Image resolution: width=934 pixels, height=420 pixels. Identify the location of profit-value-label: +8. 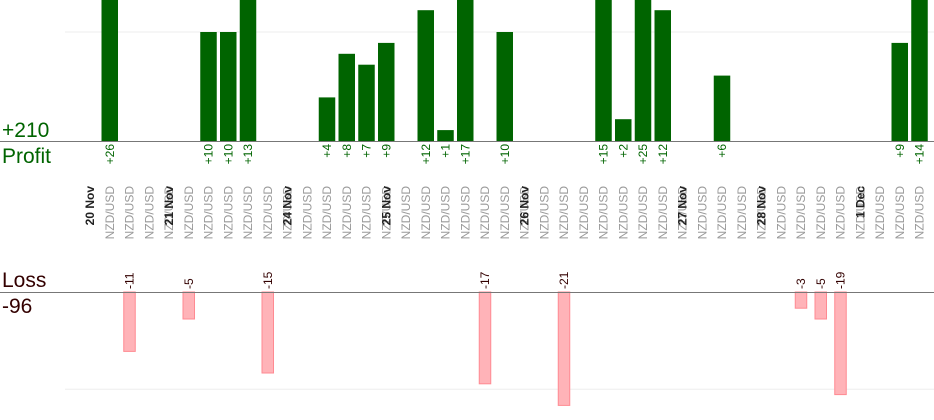
(347, 151).